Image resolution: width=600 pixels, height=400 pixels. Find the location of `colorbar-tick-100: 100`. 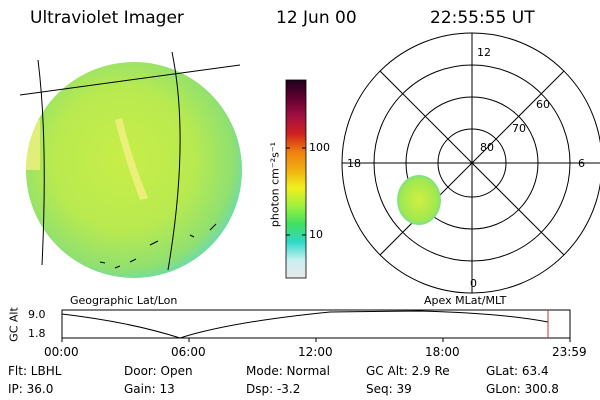

colorbar-tick-100: 100 is located at coordinates (319, 147).